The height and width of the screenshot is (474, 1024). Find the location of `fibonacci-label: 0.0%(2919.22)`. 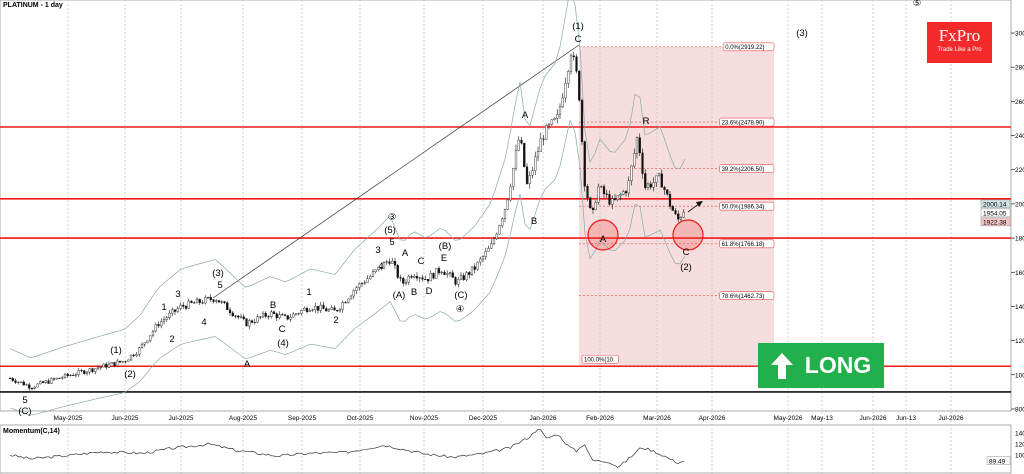

fibonacci-label: 0.0%(2919.22) is located at coordinates (744, 48).